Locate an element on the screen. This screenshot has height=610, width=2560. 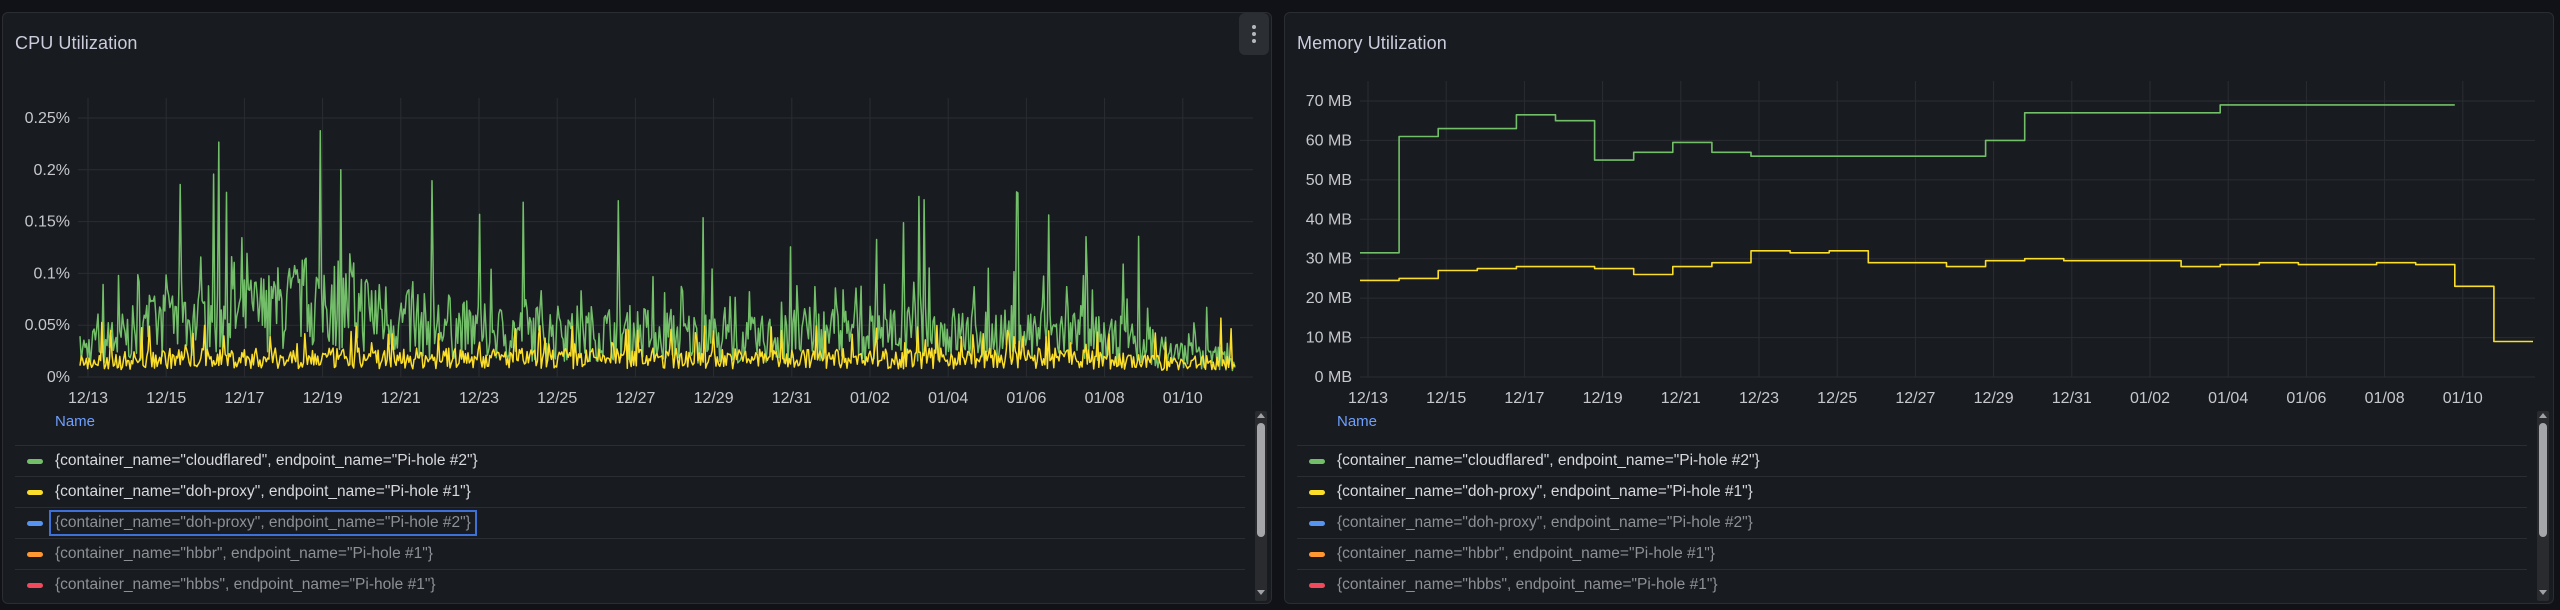
panel-menu-button is located at coordinates (1254, 34).